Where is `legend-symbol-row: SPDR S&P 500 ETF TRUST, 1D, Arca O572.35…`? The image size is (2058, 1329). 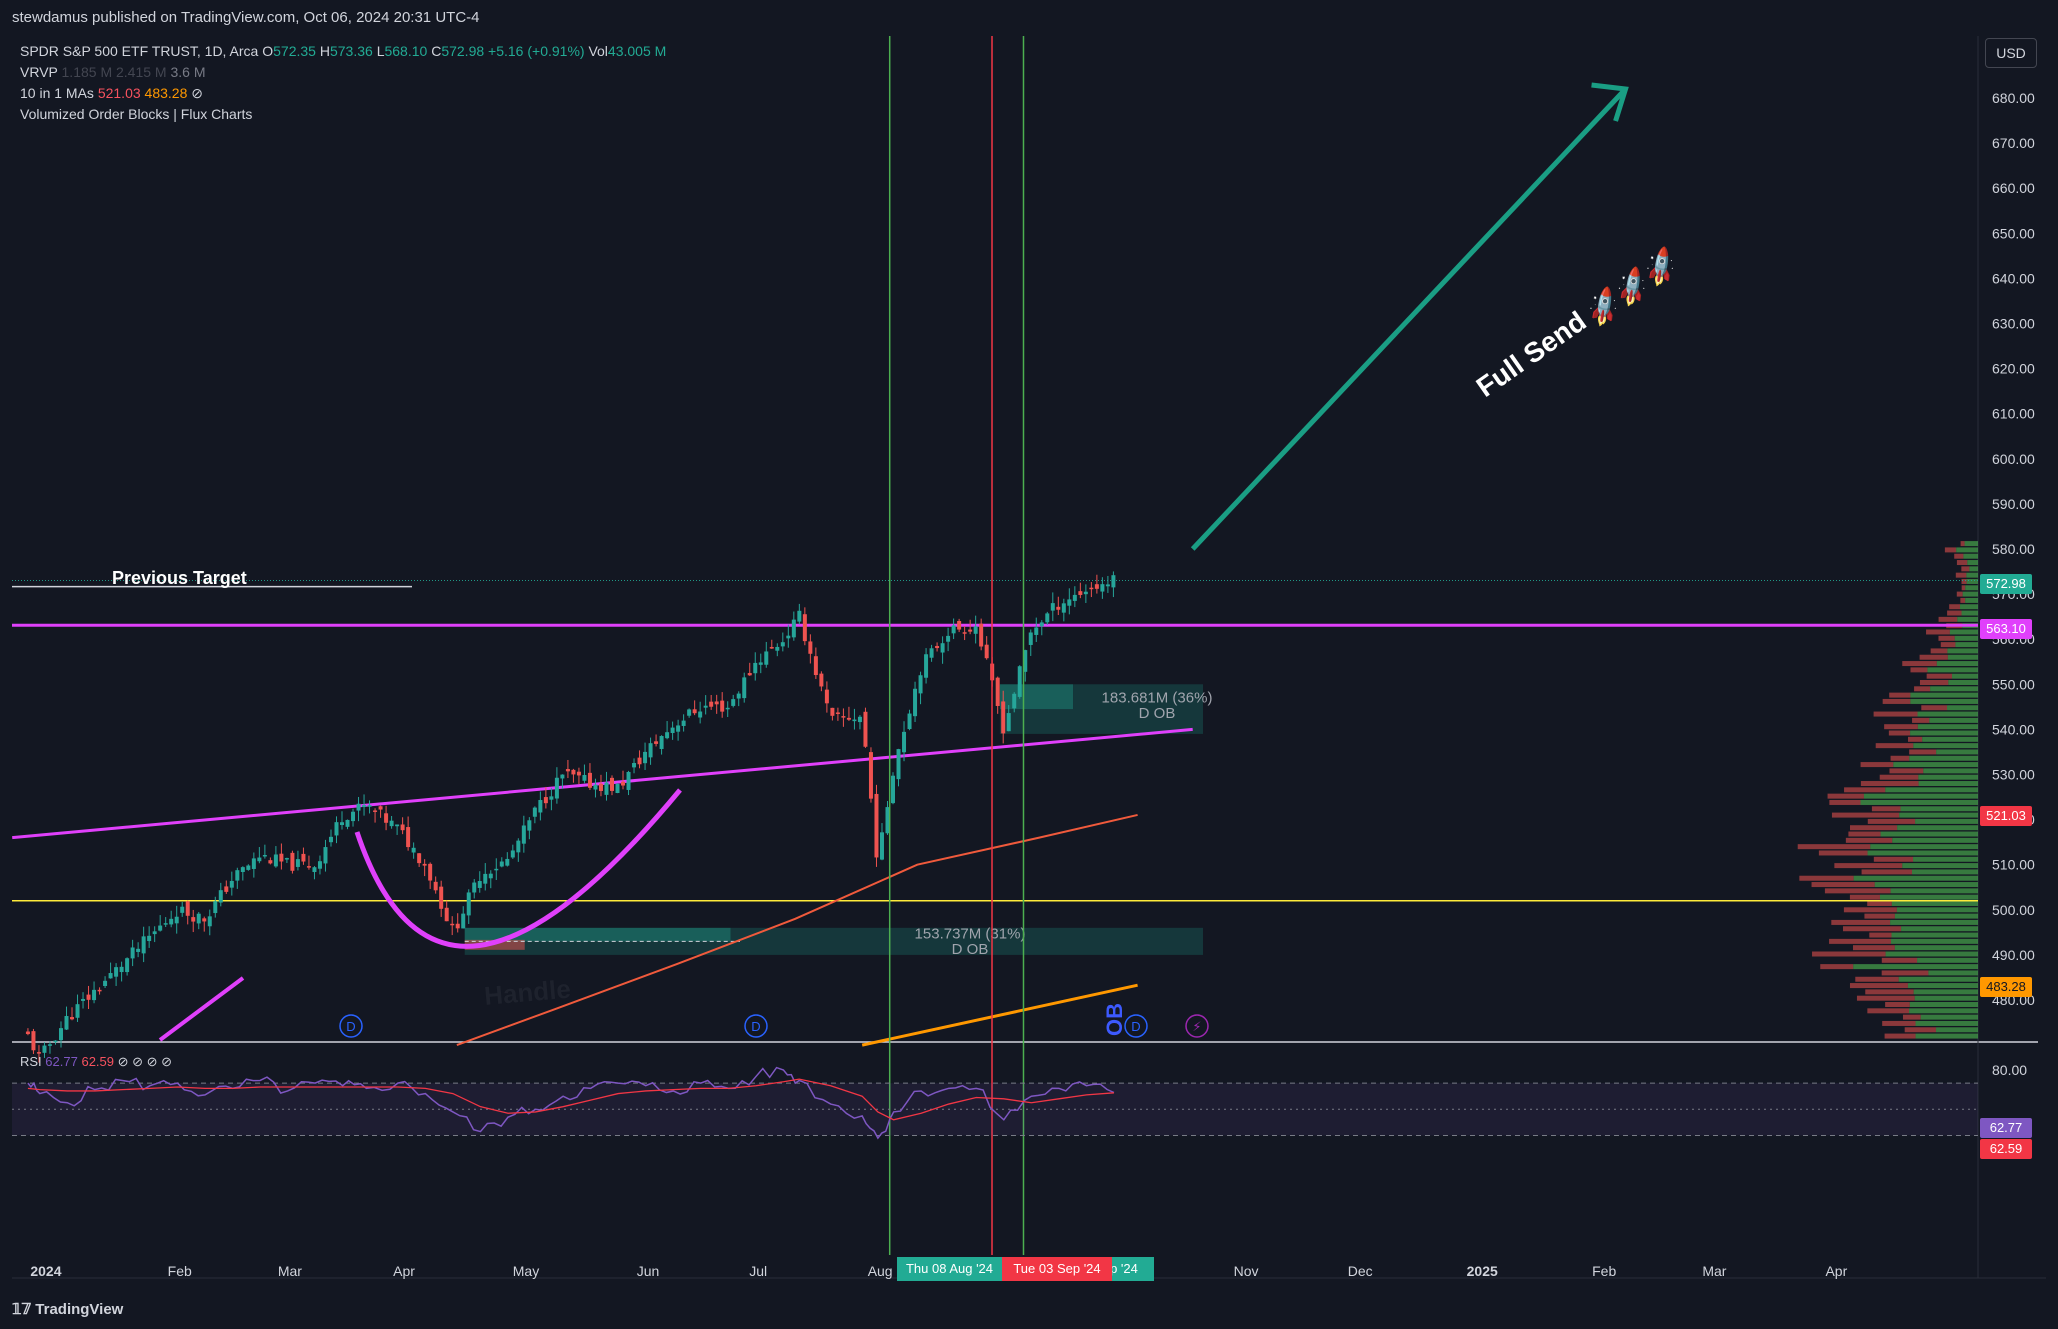
legend-symbol-row: SPDR S&P 500 ETF TRUST, 1D, Arca O572.35… is located at coordinates (343, 51).